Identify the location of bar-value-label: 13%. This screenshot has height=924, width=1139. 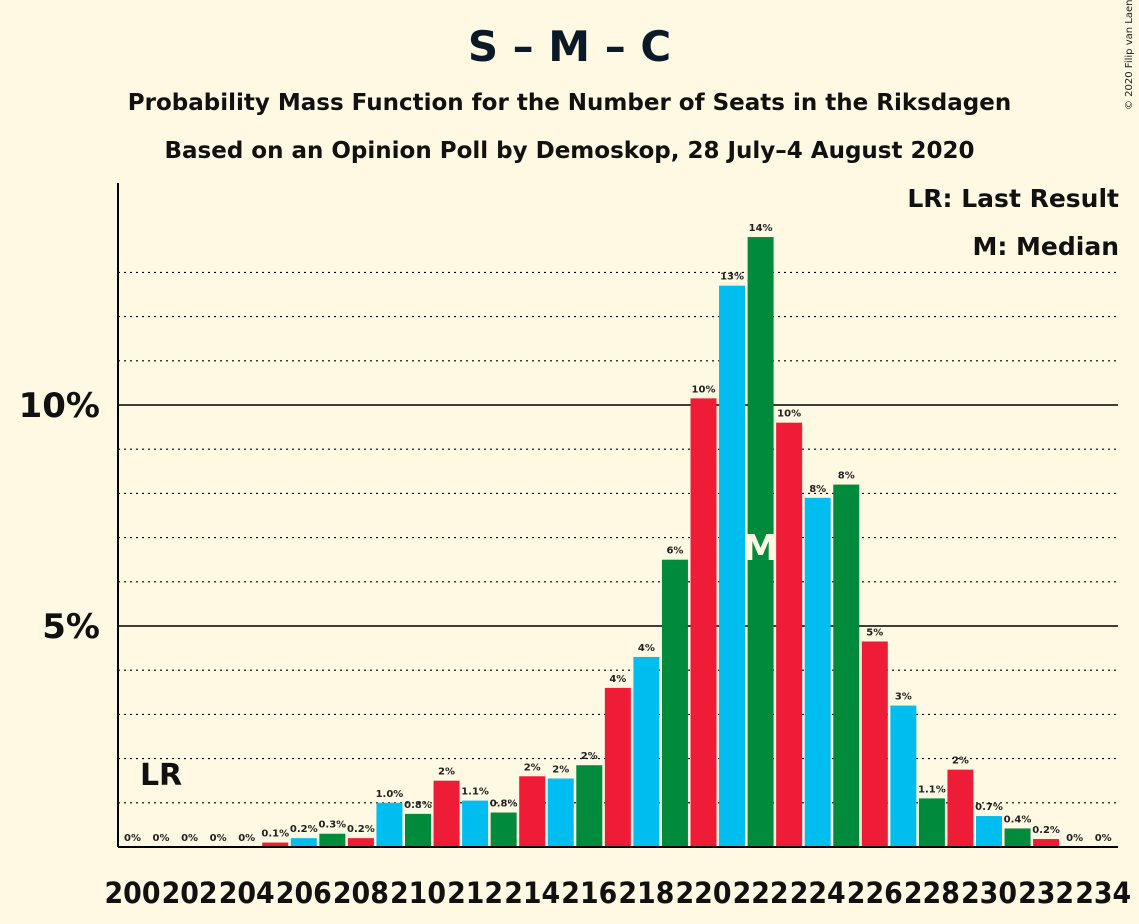
(732, 277).